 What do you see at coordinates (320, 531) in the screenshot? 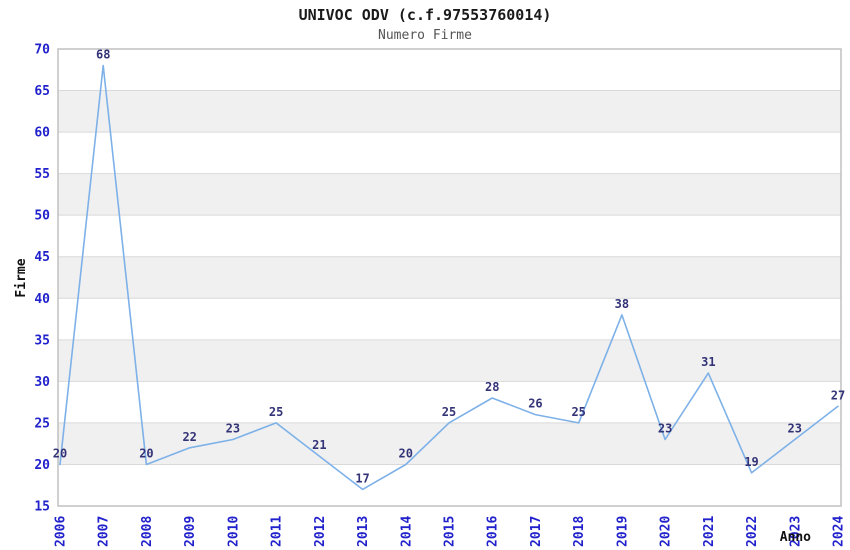
I see `x-tick-label: 2012` at bounding box center [320, 531].